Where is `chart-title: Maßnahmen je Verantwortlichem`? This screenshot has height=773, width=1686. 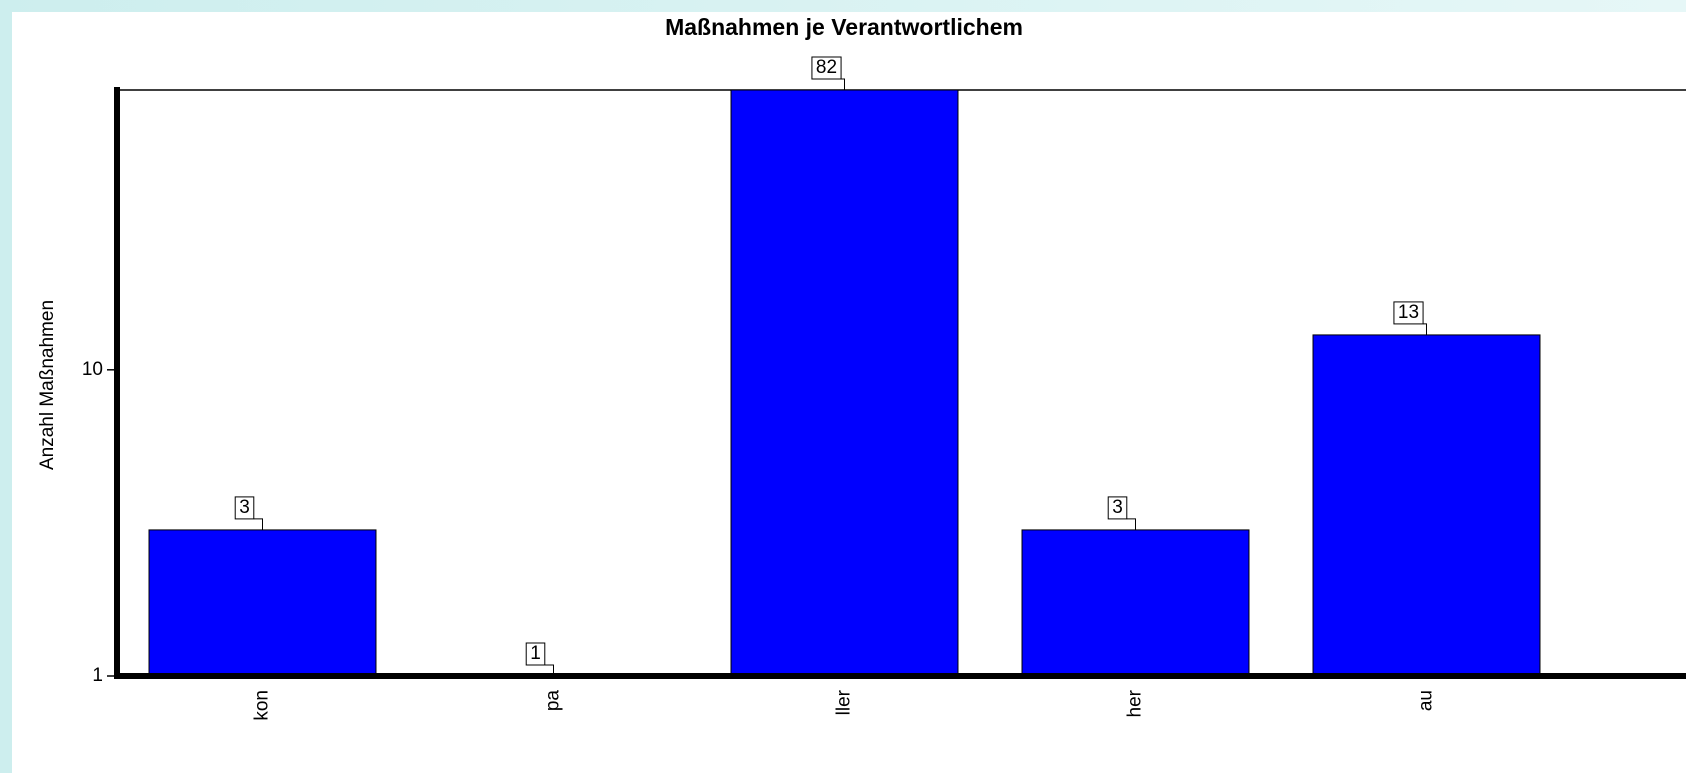
chart-title: Maßnahmen je Verantwortlichem is located at coordinates (844, 27).